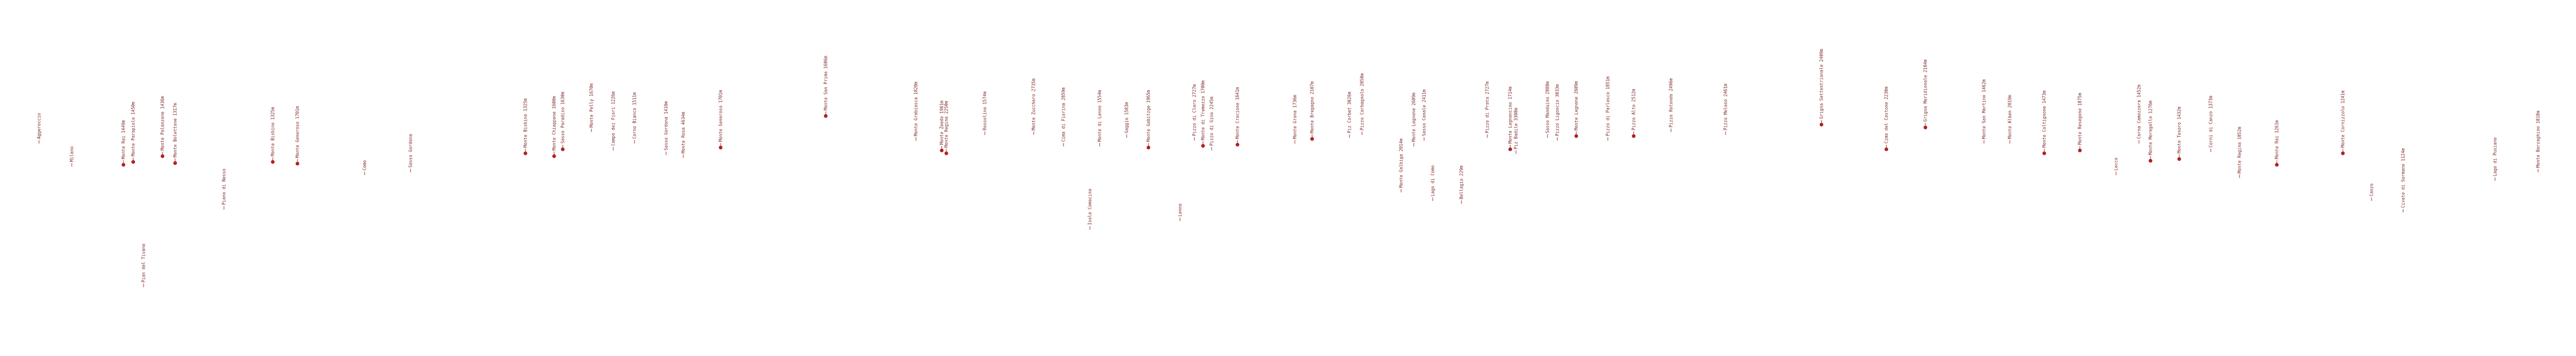  What do you see at coordinates (365, 167) in the screenshot?
I see `peak-label: Como` at bounding box center [365, 167].